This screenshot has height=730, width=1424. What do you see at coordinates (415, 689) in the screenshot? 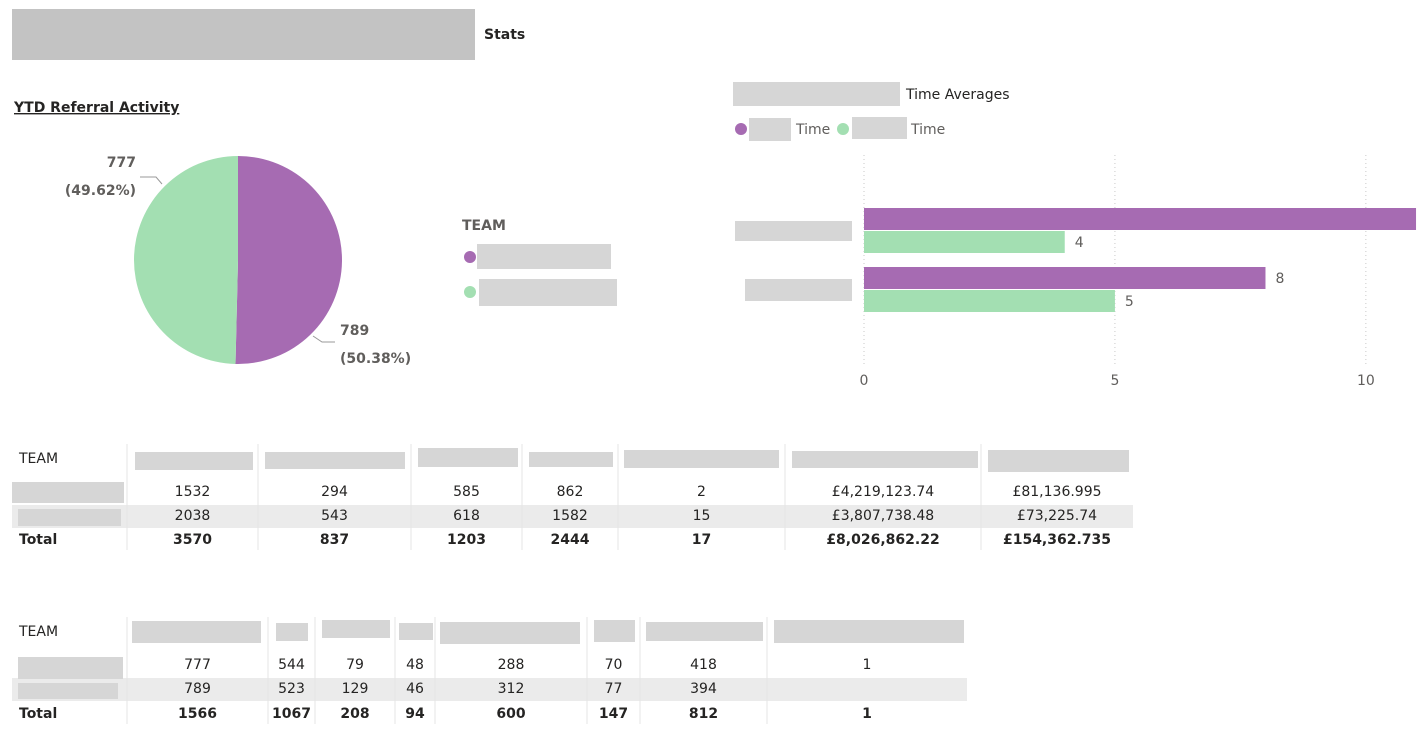
I see `table-cell: 46` at bounding box center [415, 689].